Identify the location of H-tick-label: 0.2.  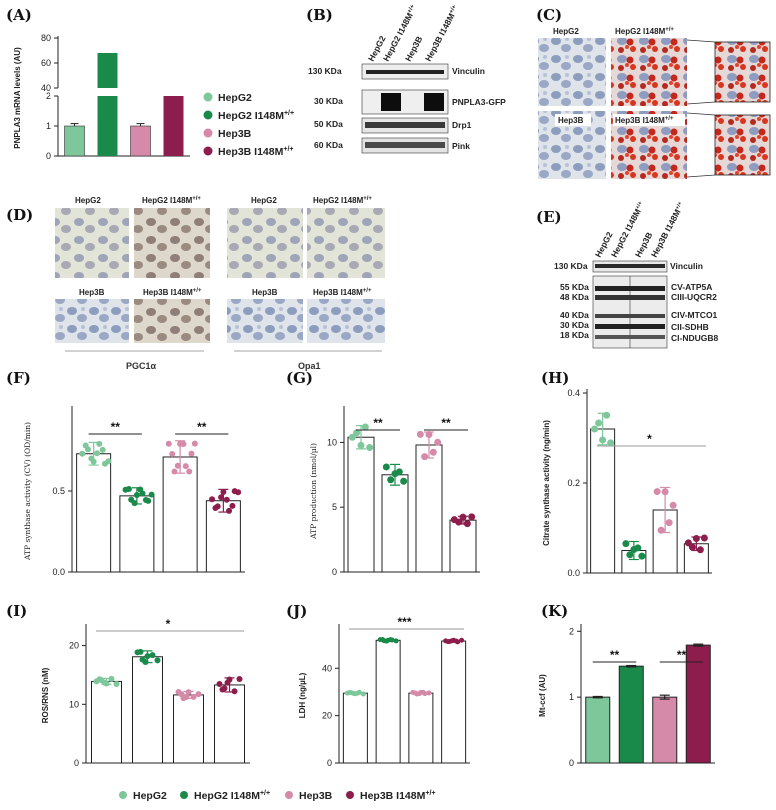
(573, 483).